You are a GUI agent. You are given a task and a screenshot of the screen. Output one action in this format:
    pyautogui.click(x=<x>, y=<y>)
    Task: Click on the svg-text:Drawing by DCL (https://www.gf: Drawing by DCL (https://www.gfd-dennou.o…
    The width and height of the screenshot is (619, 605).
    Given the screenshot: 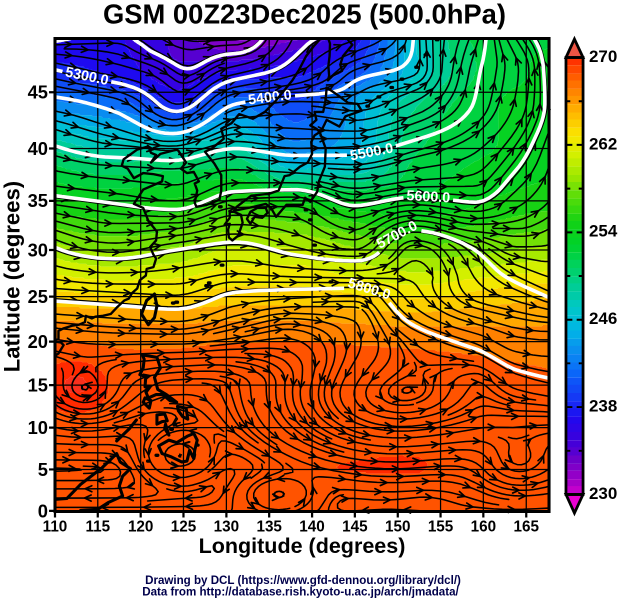 What is the action you would take?
    pyautogui.click(x=303, y=581)
    